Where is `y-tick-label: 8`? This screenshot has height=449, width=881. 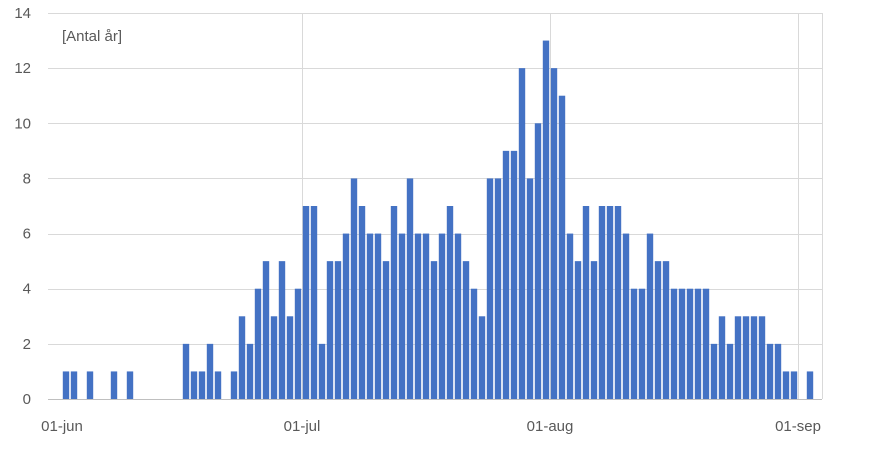
y-tick-label: 8 is located at coordinates (27, 178).